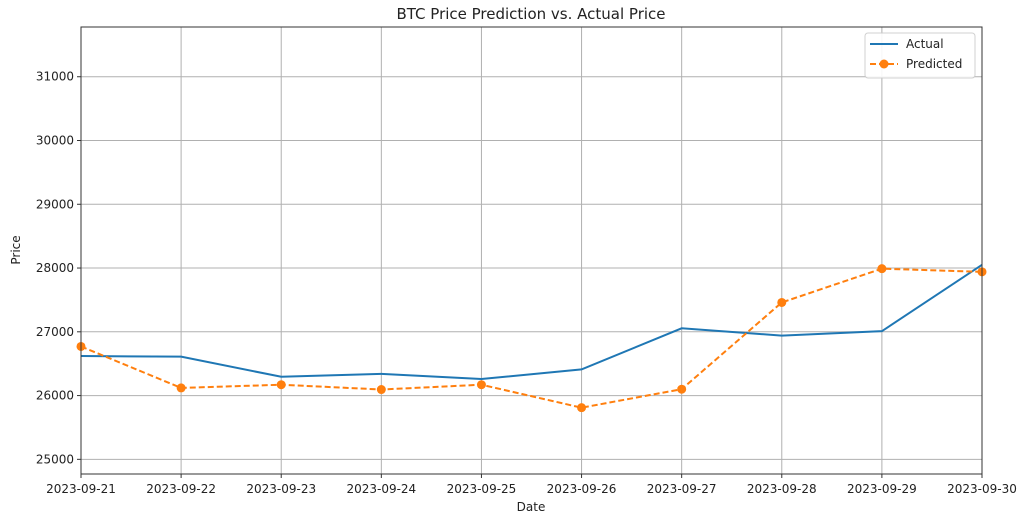 This screenshot has width=1024, height=520. Describe the element at coordinates (55, 141) in the screenshot. I see `y-tick-label: 30000` at that location.